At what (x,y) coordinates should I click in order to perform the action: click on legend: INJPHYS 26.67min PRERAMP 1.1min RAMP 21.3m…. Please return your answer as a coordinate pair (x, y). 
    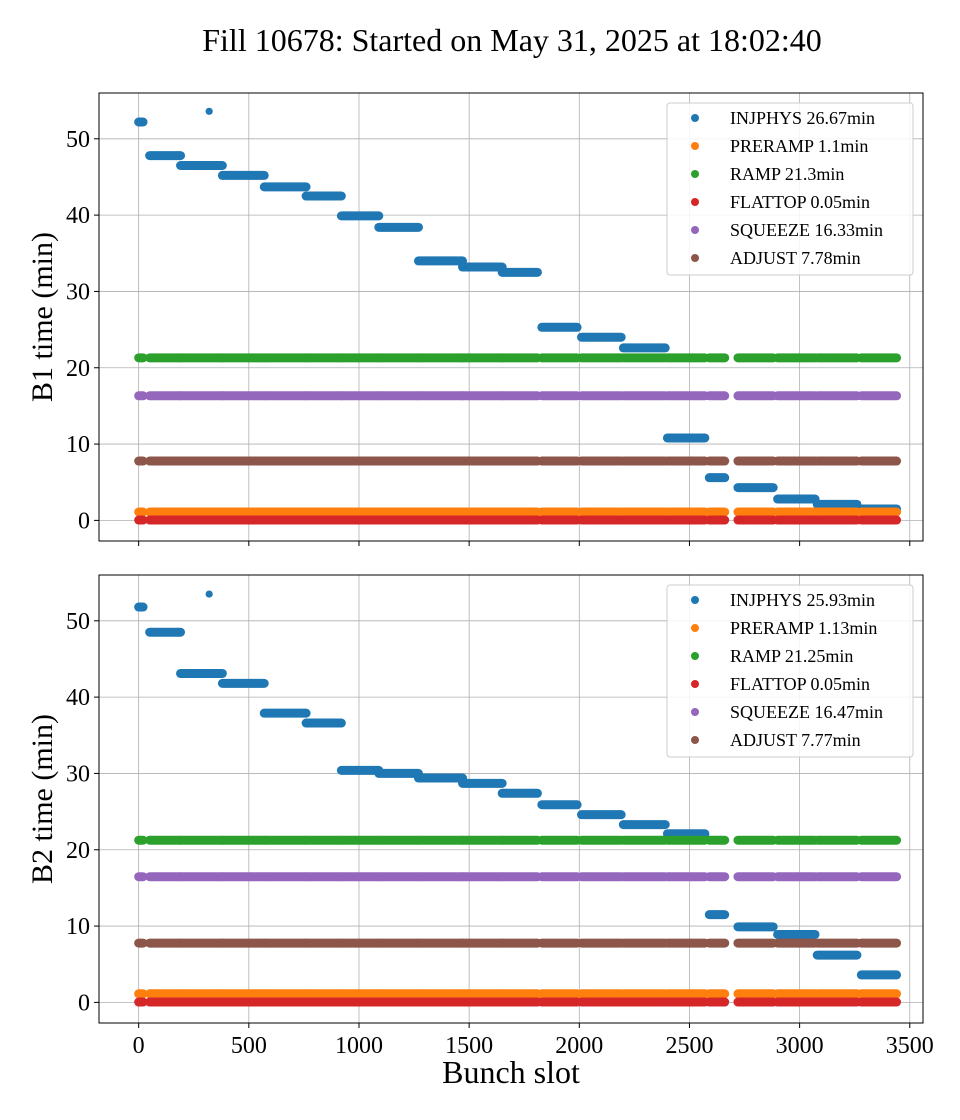
    Looking at the image, I should click on (790, 189).